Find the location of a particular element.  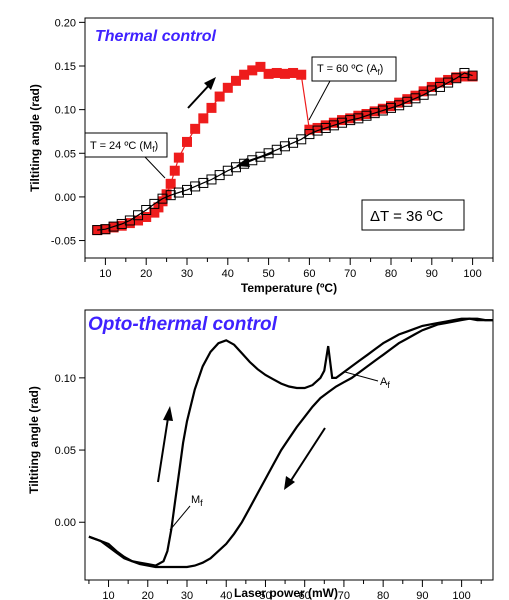

thermal-y-axis: -0.05 0.00 0.05 0.10 0.15 0.20 is located at coordinates (68, 132).